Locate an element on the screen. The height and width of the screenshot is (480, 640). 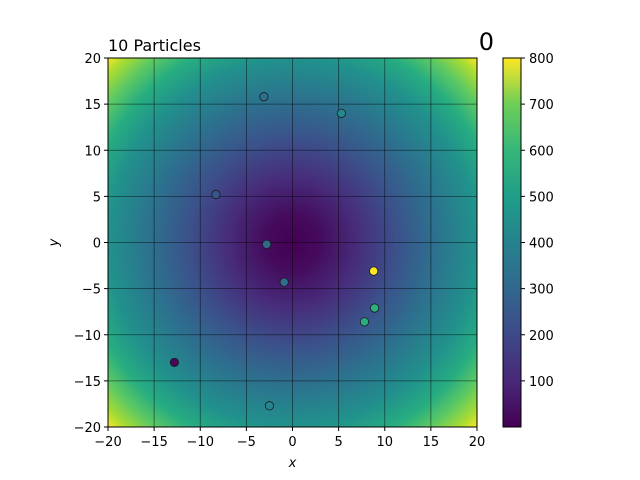
colorbar-tick-label: 200 is located at coordinates (541, 336).